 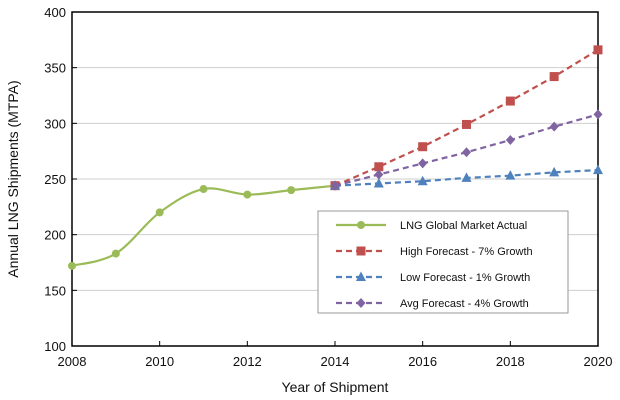 I want to click on legend-label-3: Avg Forecast - 4% Growth, so click(x=464, y=304).